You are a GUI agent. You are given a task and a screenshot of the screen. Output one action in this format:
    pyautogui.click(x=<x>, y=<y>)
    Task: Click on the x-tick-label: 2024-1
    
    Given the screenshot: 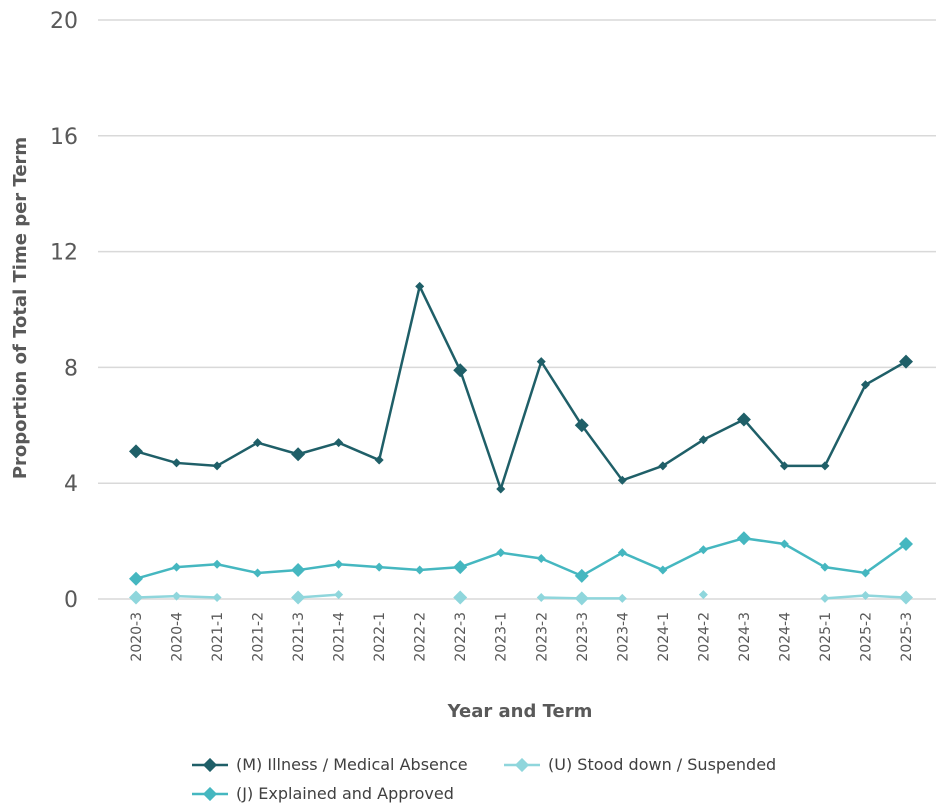 What is the action you would take?
    pyautogui.click(x=664, y=637)
    